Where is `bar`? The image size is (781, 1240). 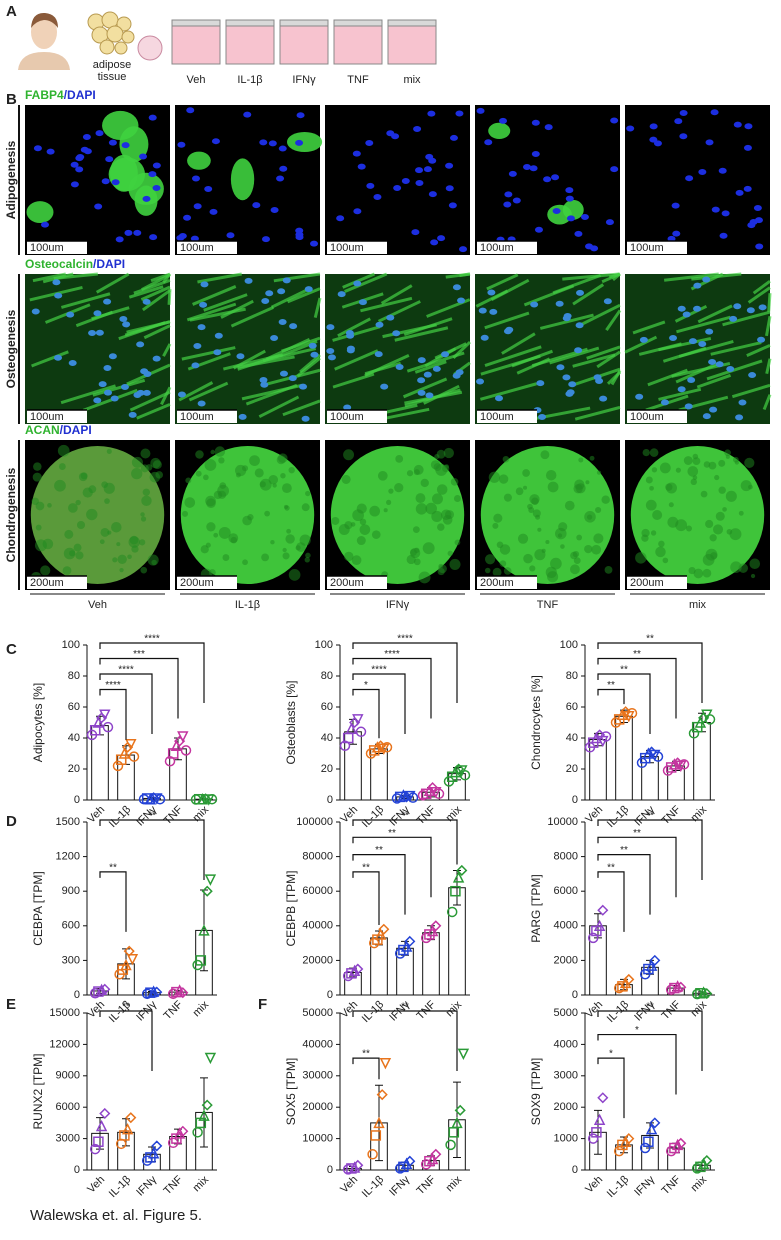 bar is located at coordinates (598, 770).